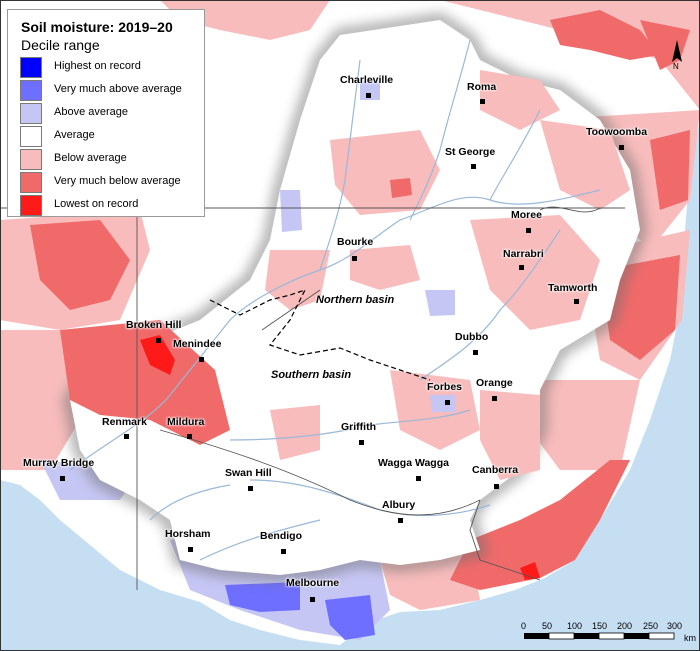  I want to click on legend-item: Very much below average, so click(112, 183).